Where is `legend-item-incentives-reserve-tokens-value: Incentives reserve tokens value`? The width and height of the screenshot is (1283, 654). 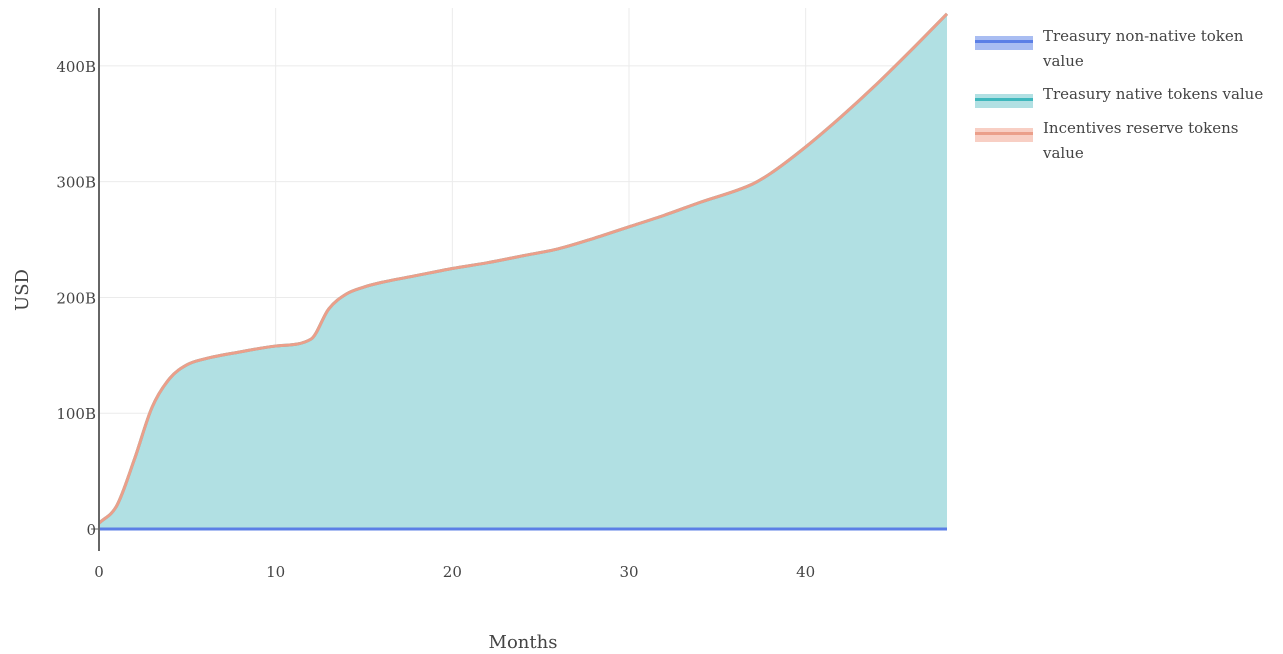 legend-item-incentives-reserve-tokens-value: Incentives reserve tokens value is located at coordinates (1125, 141).